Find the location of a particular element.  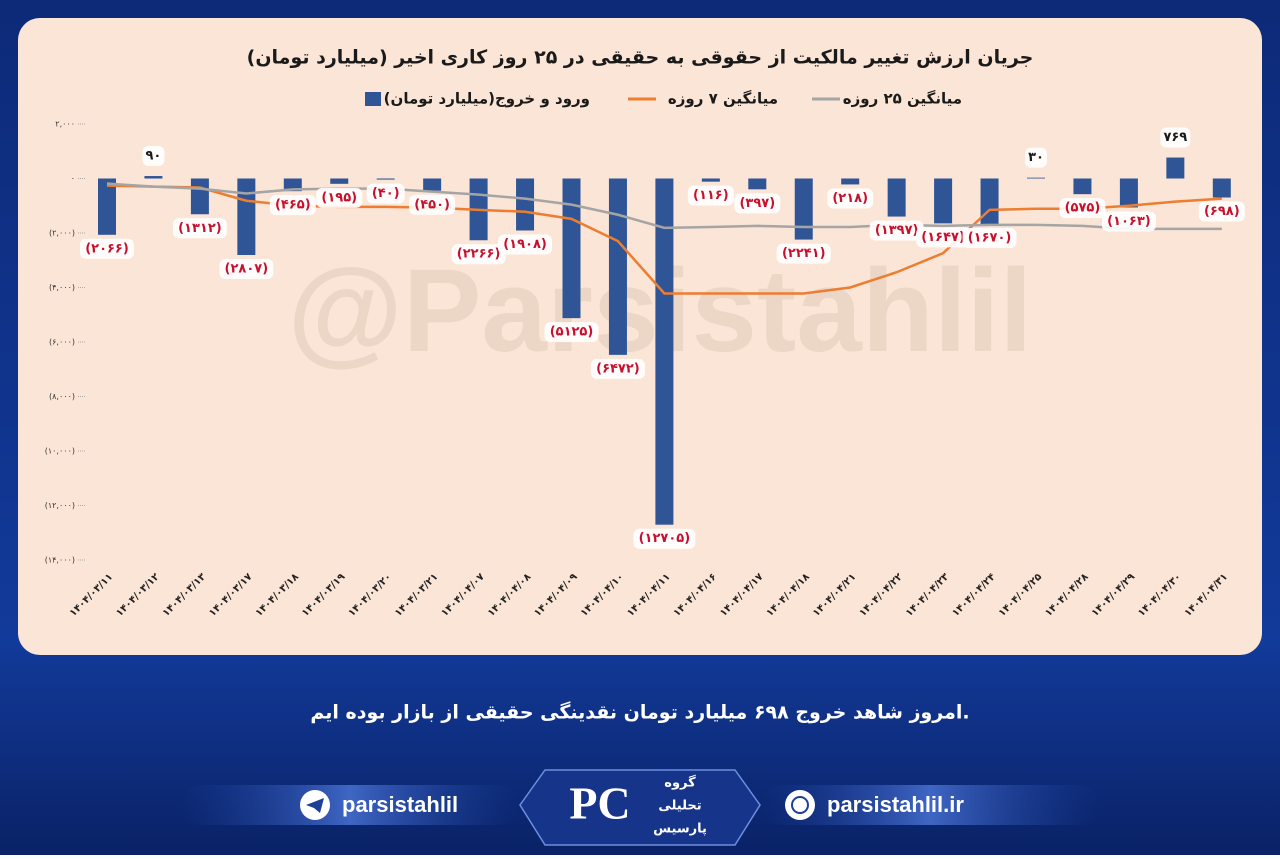

legend-label: میانگین ۷ روزه is located at coordinates (723, 99).